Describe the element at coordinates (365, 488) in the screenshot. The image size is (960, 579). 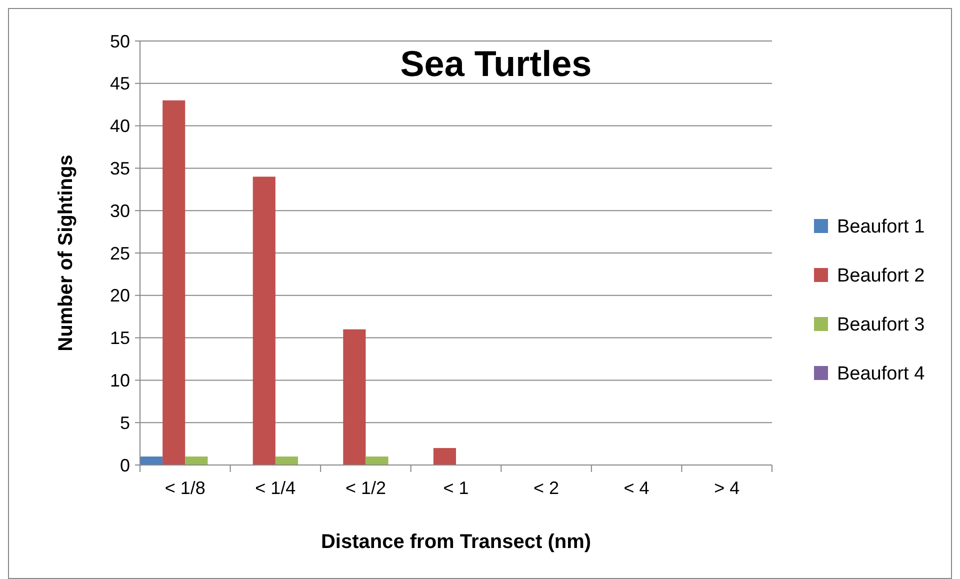
I see `x-tick-label: < 1/2` at that location.